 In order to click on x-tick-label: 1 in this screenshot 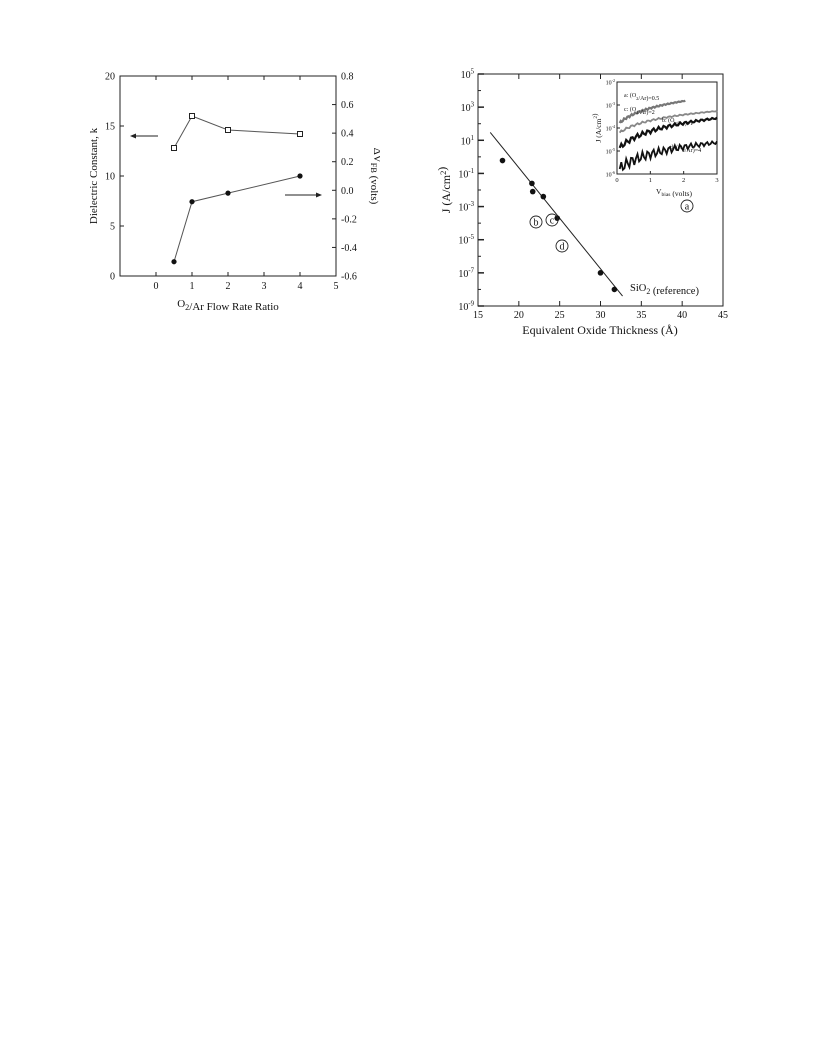, I will do `click(192, 286)`.